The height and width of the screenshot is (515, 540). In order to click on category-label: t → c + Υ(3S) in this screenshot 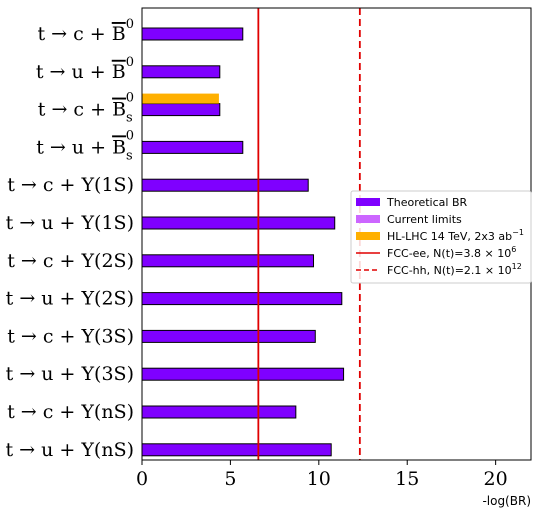, I will do `click(70, 336)`.